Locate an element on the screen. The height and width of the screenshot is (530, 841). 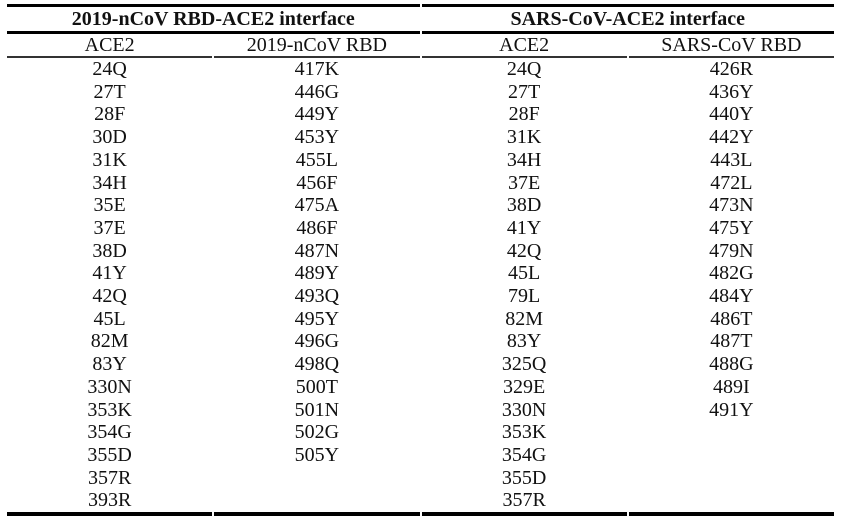
table-row: 34H 456F 37E 472L is located at coordinates (420, 183).